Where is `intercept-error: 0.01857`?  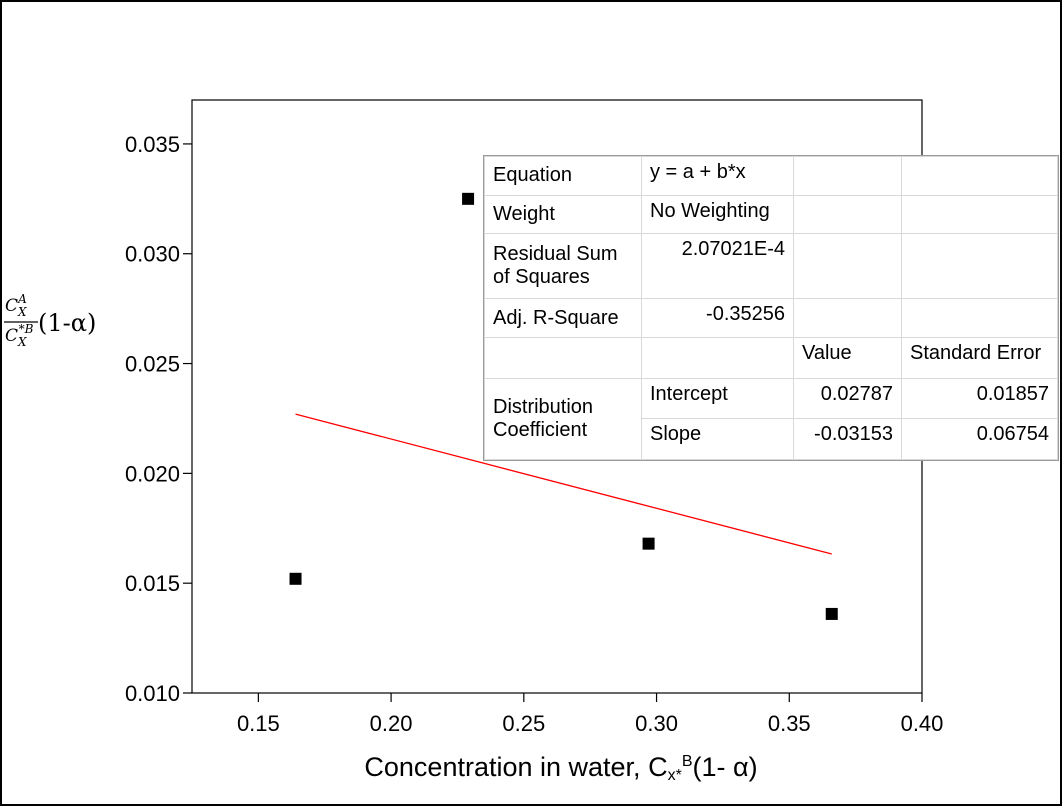 intercept-error: 0.01857 is located at coordinates (979, 398).